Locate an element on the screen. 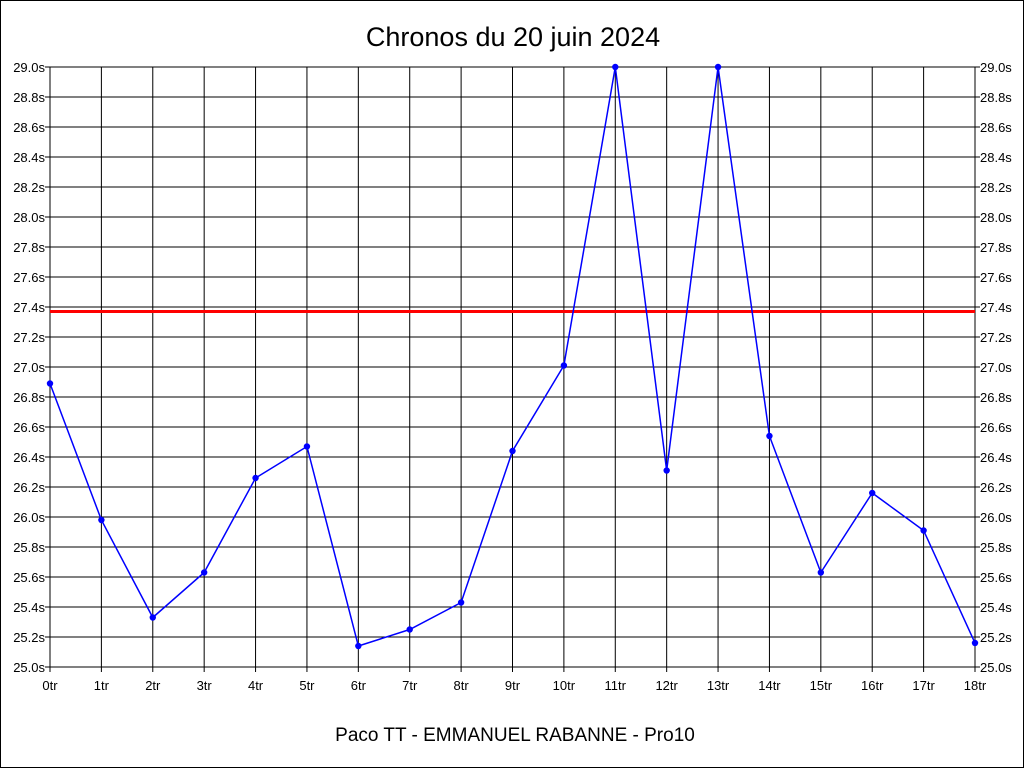 The width and height of the screenshot is (1024, 768). y-tick-label-right: 28.6s is located at coordinates (996, 127).